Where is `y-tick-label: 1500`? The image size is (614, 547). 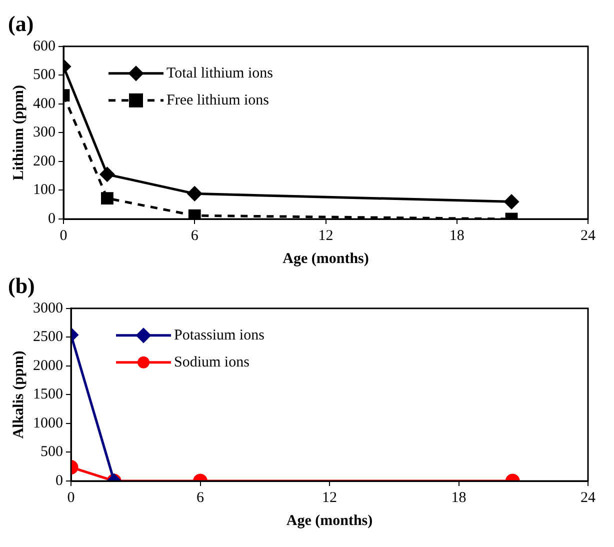
y-tick-label: 1500 is located at coordinates (48, 394).